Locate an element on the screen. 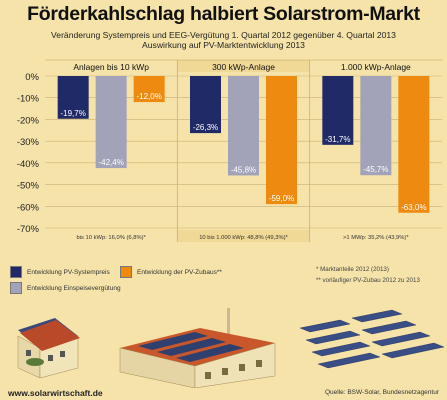  legend-item-systempreis: Entwicklung PV-Systempreis is located at coordinates (60, 272).